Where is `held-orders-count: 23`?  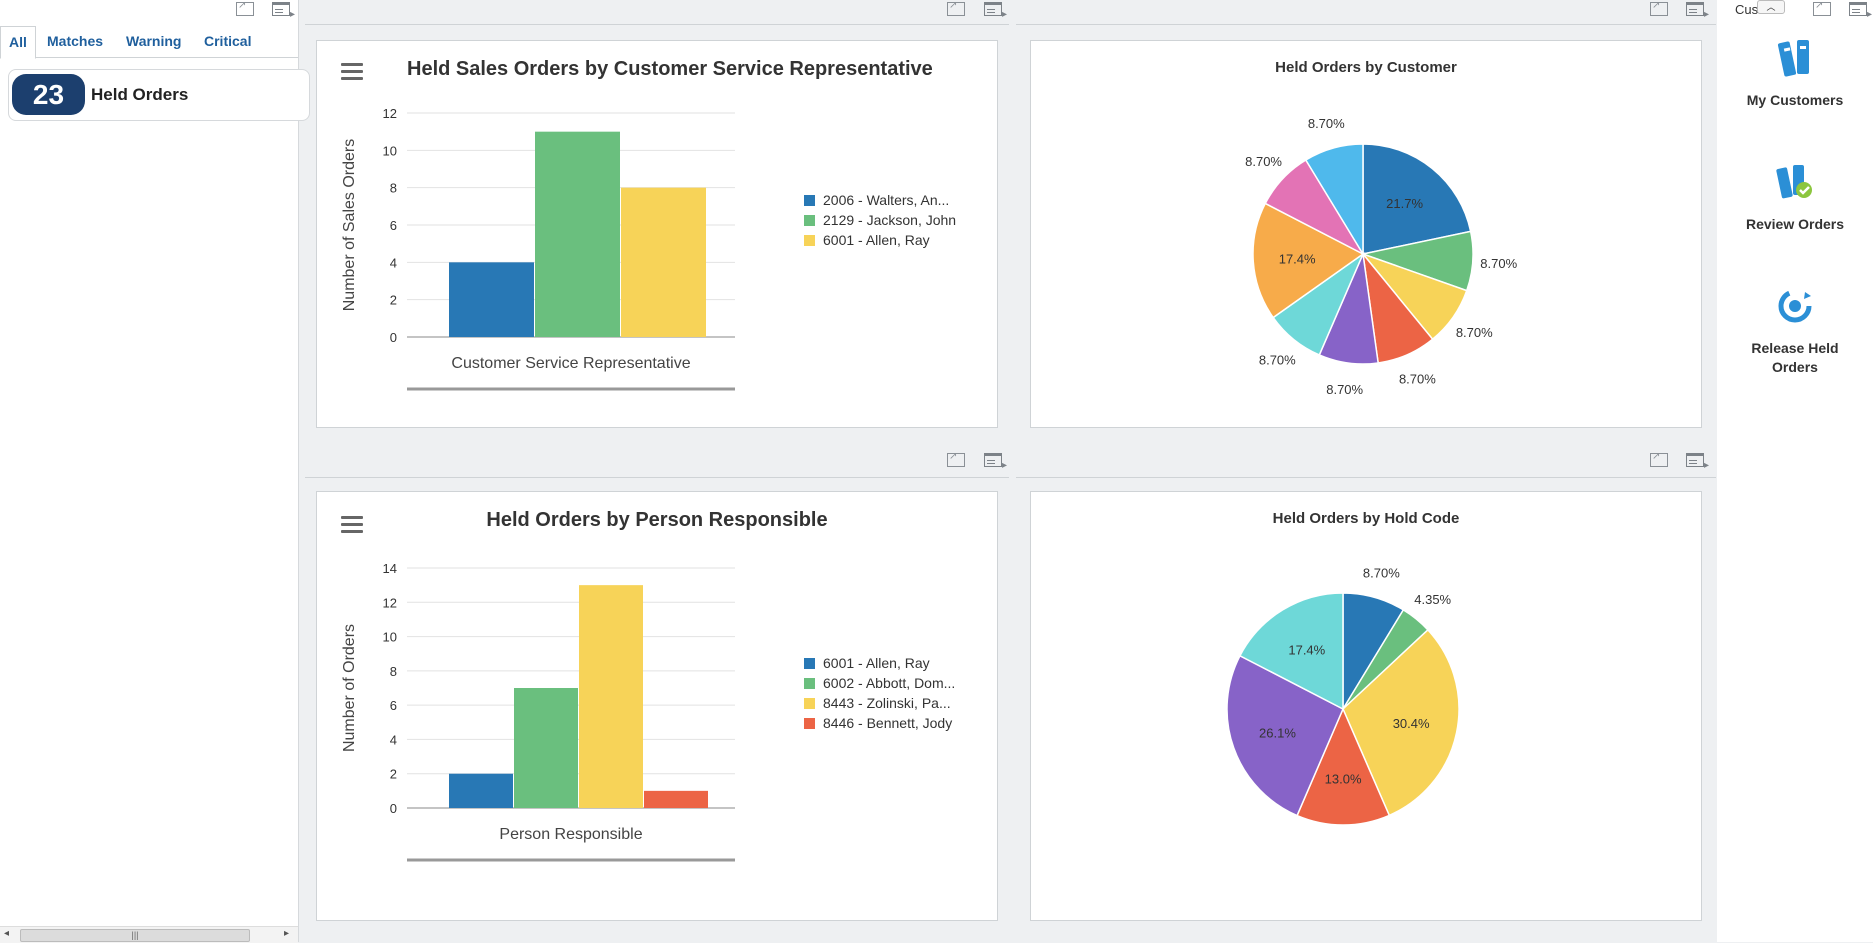 held-orders-count: 23 is located at coordinates (48, 94).